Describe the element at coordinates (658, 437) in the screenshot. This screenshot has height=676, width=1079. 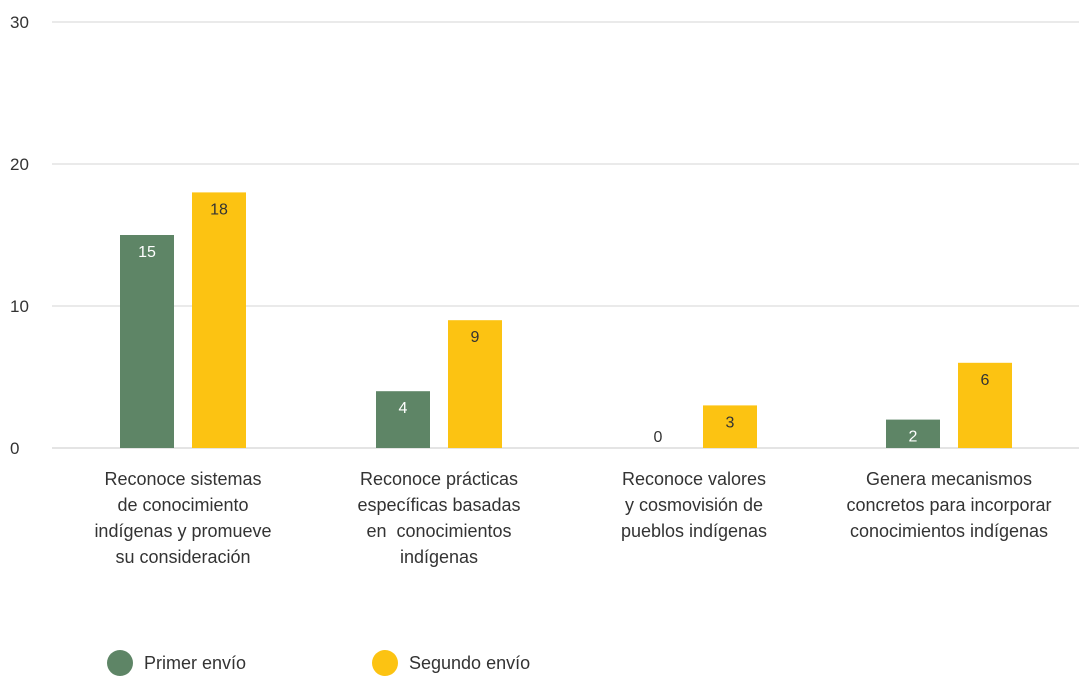
I see `data-label: 0` at that location.